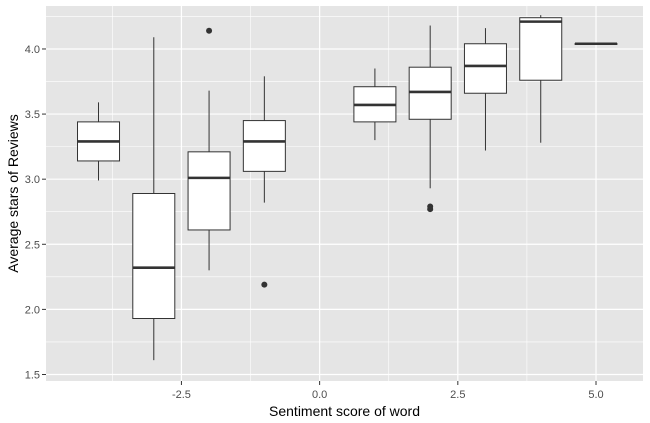 The width and height of the screenshot is (650, 423). What do you see at coordinates (457, 395) in the screenshot?
I see `x-tick-label: 2.5` at bounding box center [457, 395].